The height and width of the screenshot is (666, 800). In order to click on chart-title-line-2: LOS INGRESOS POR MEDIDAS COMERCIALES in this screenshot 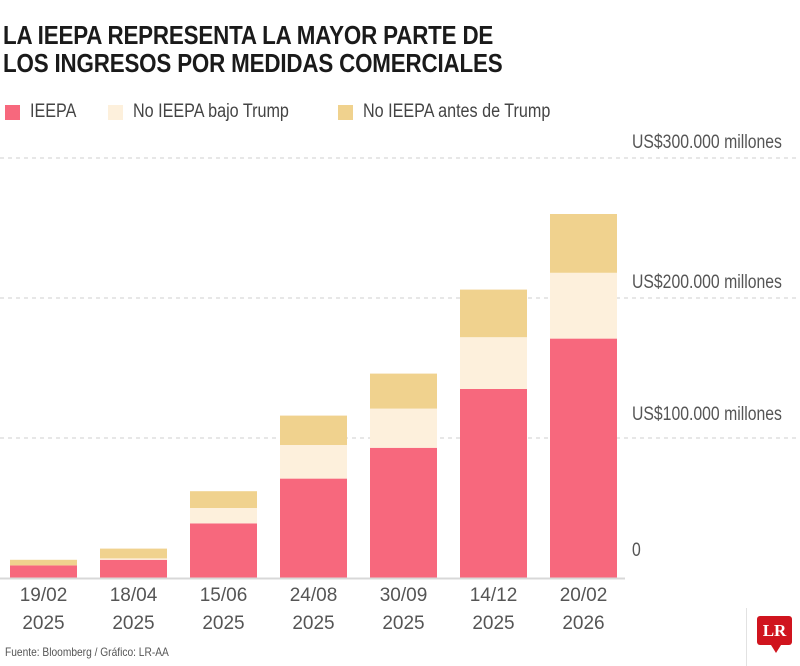, I will do `click(253, 63)`.